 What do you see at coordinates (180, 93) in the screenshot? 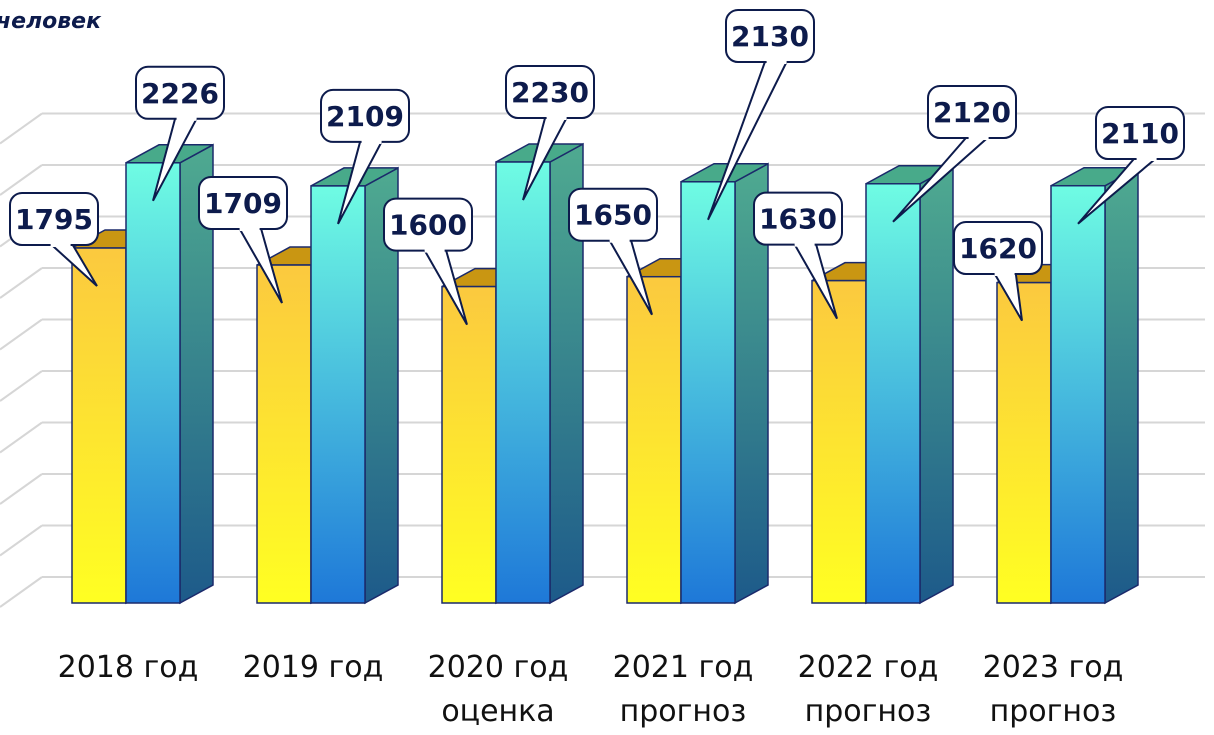
I see `data-label-value: 2226` at bounding box center [180, 93].